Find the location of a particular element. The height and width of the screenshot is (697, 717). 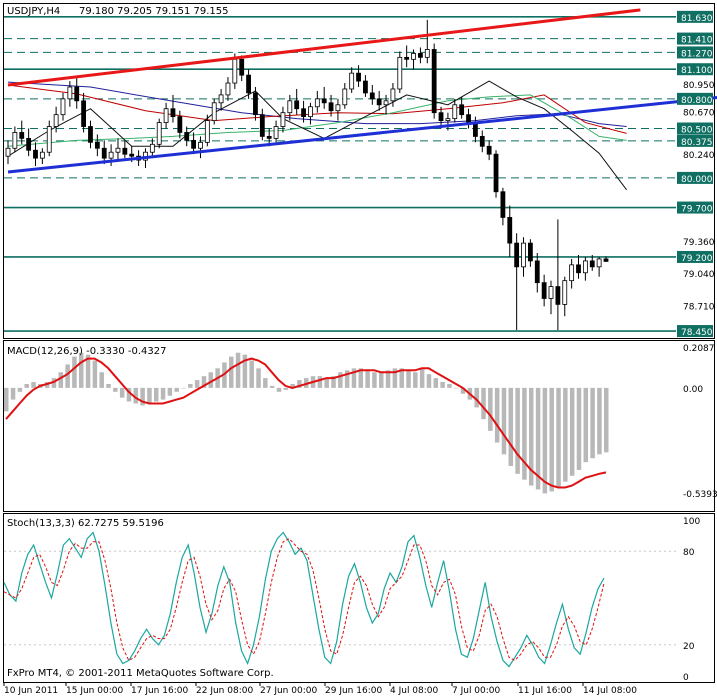

time-axis-label: 14 Jul 08:00 is located at coordinates (610, 691).